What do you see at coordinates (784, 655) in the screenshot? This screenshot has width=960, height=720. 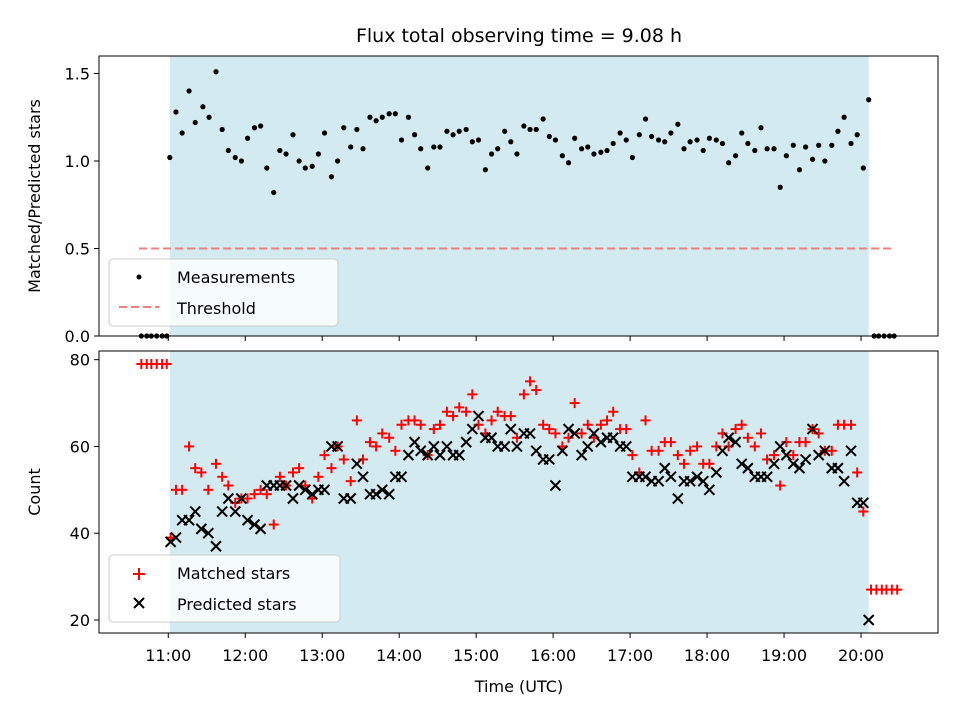 I see `x-tick-label: 19:00` at bounding box center [784, 655].